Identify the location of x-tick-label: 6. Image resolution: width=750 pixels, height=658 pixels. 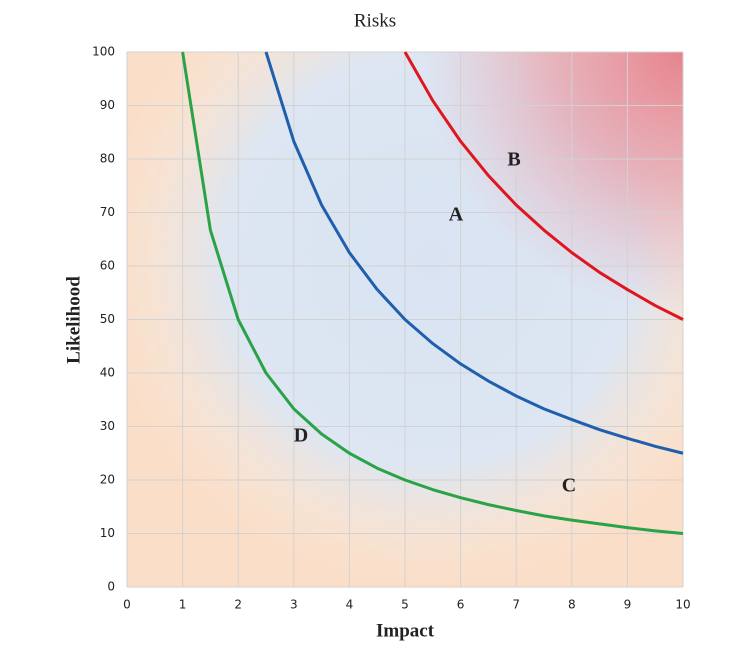
(461, 605).